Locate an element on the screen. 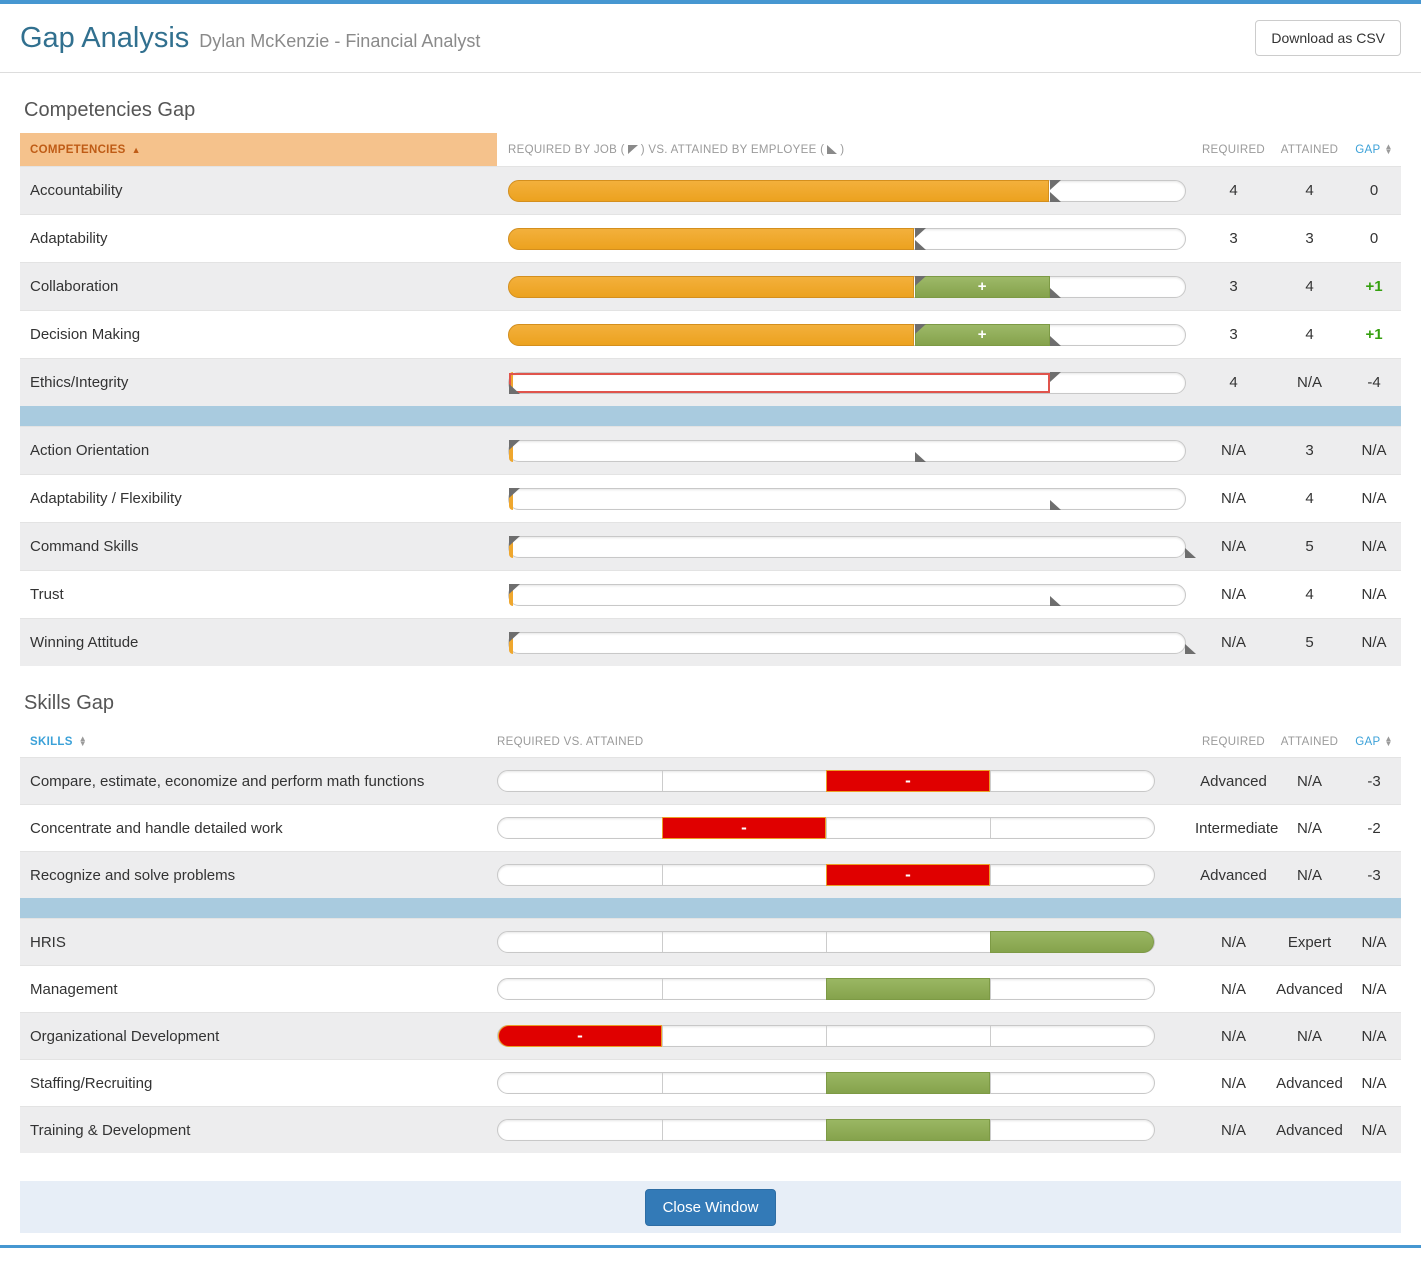  table-row: Winning Attitude N/A 5 N/A is located at coordinates (710, 642).